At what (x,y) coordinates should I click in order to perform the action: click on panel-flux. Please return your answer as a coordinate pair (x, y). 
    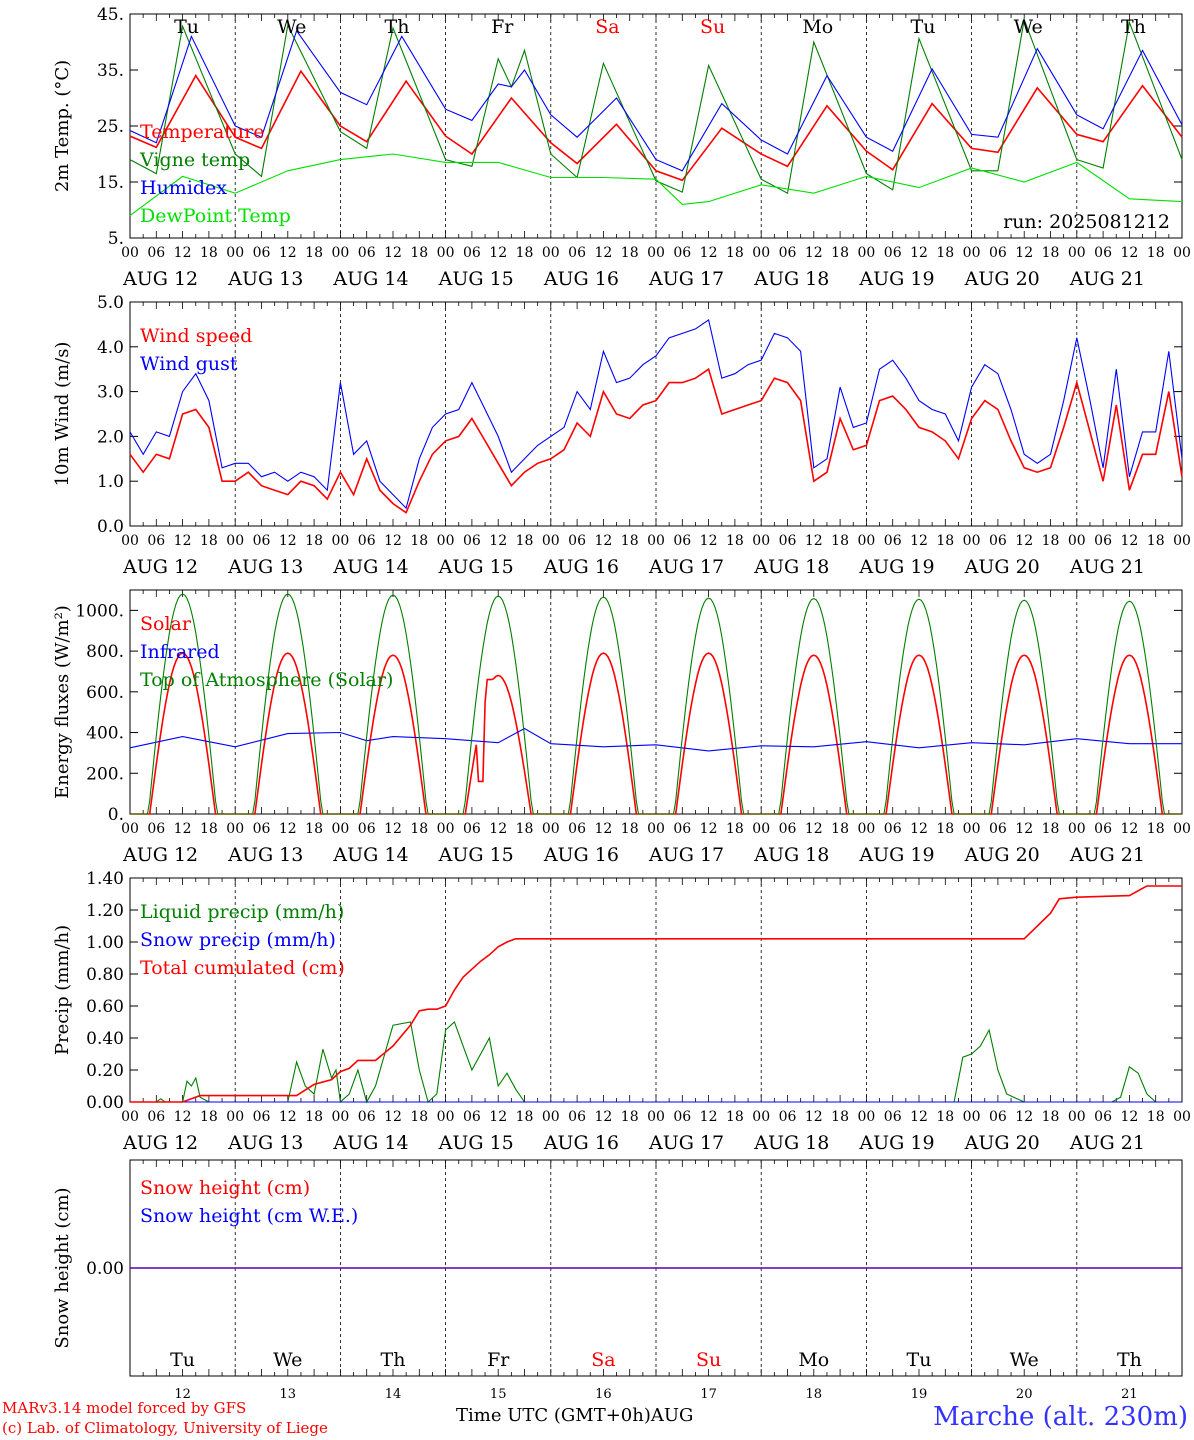
    Looking at the image, I should click on (656, 702).